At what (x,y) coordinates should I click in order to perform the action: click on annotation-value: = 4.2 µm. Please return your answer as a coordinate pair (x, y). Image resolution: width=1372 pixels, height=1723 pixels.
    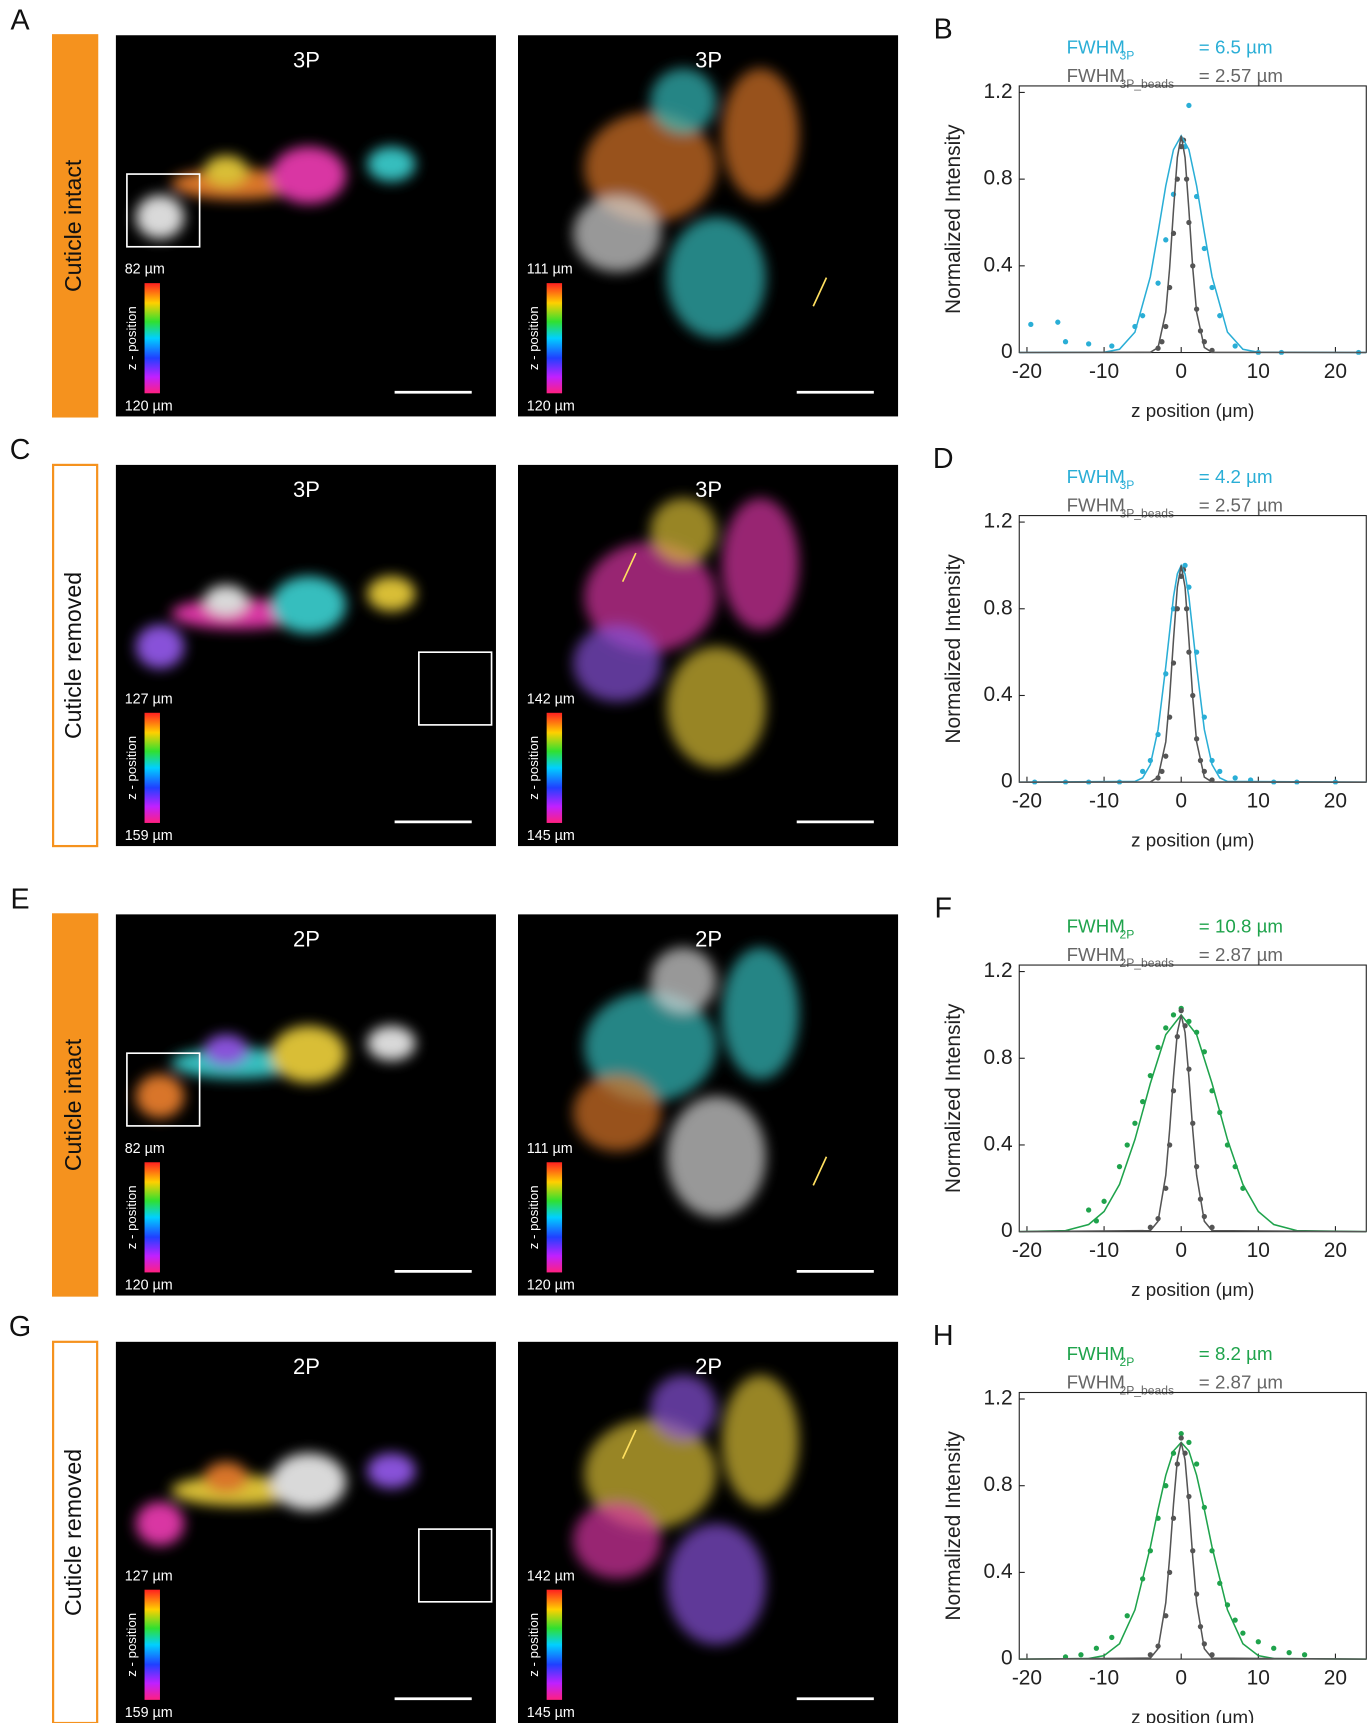
    Looking at the image, I should click on (1236, 476).